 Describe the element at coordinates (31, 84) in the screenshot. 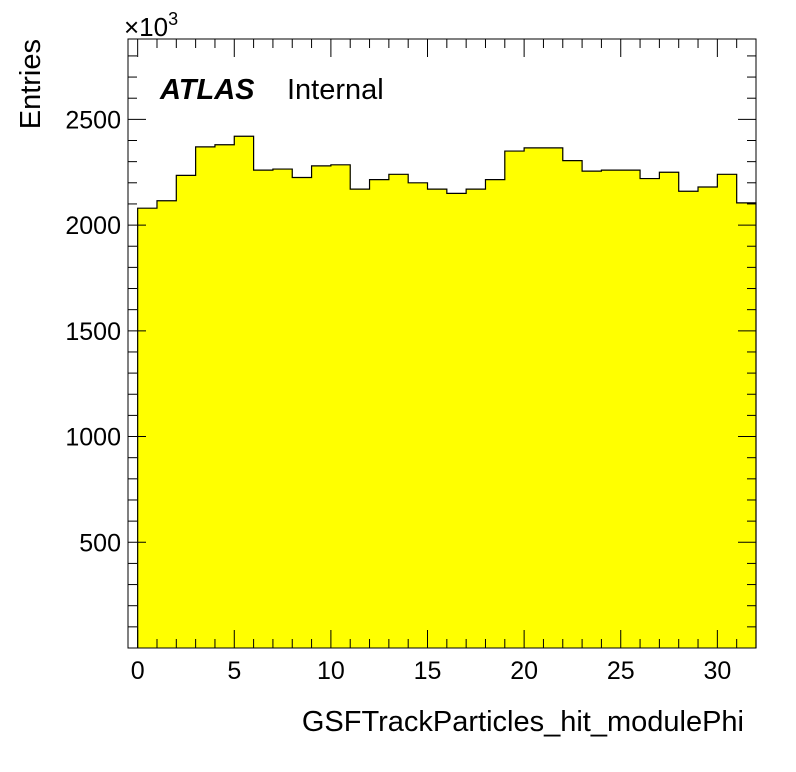

I see `y-axis-label: Entries` at that location.